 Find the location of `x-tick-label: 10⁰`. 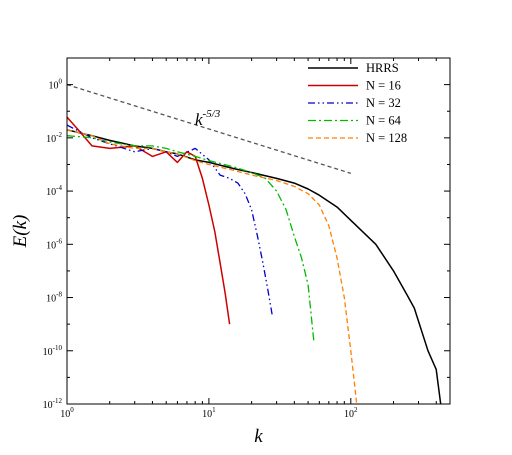

x-tick-label: 10⁰ is located at coordinates (67, 413).